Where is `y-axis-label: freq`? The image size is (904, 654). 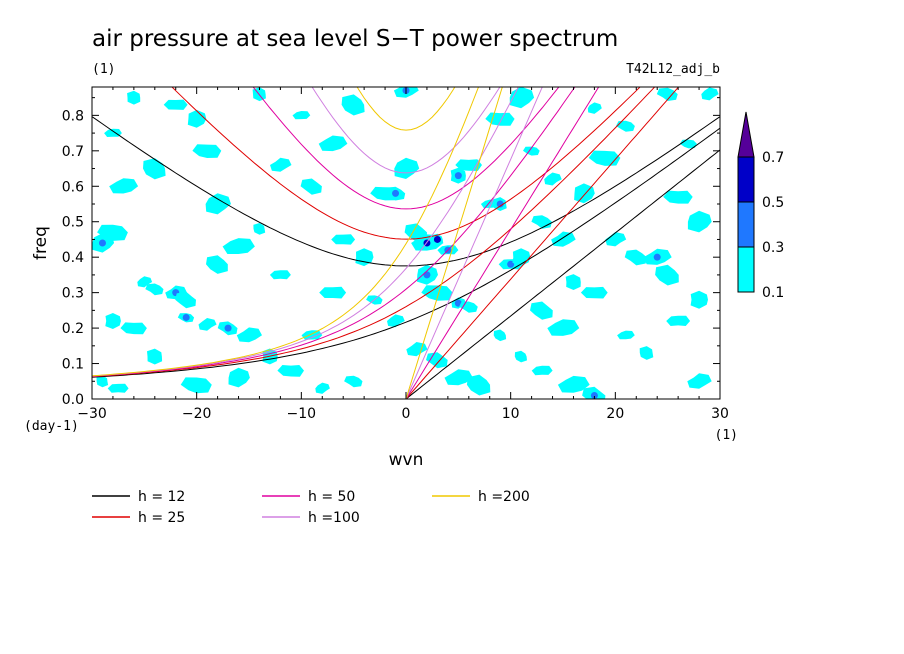 y-axis-label: freq is located at coordinates (41, 243).